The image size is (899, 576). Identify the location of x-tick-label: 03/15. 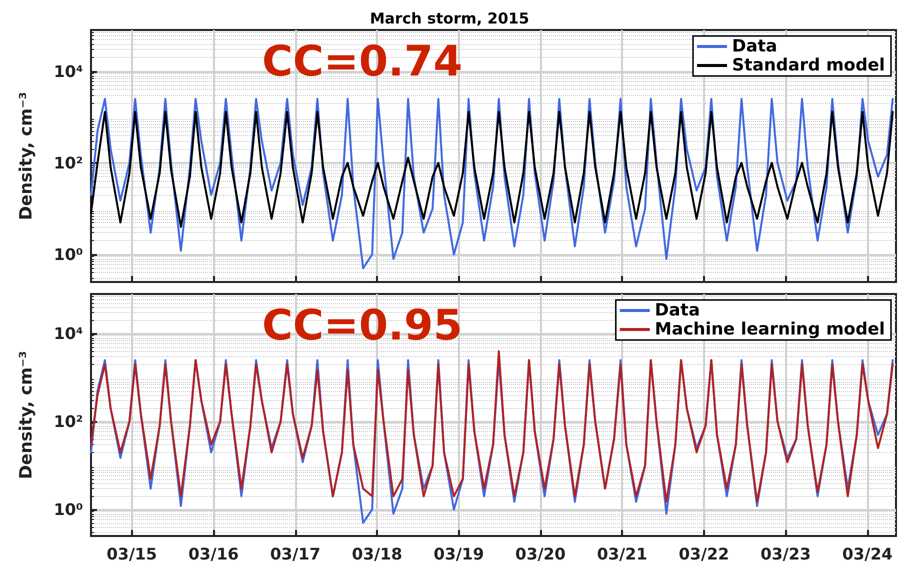
(132, 554).